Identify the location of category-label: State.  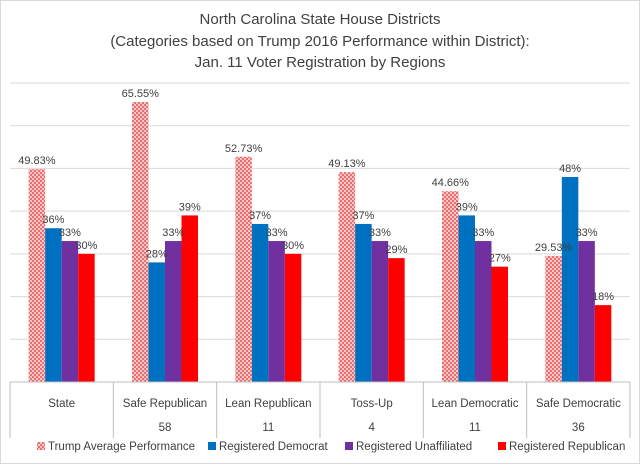
(61, 404).